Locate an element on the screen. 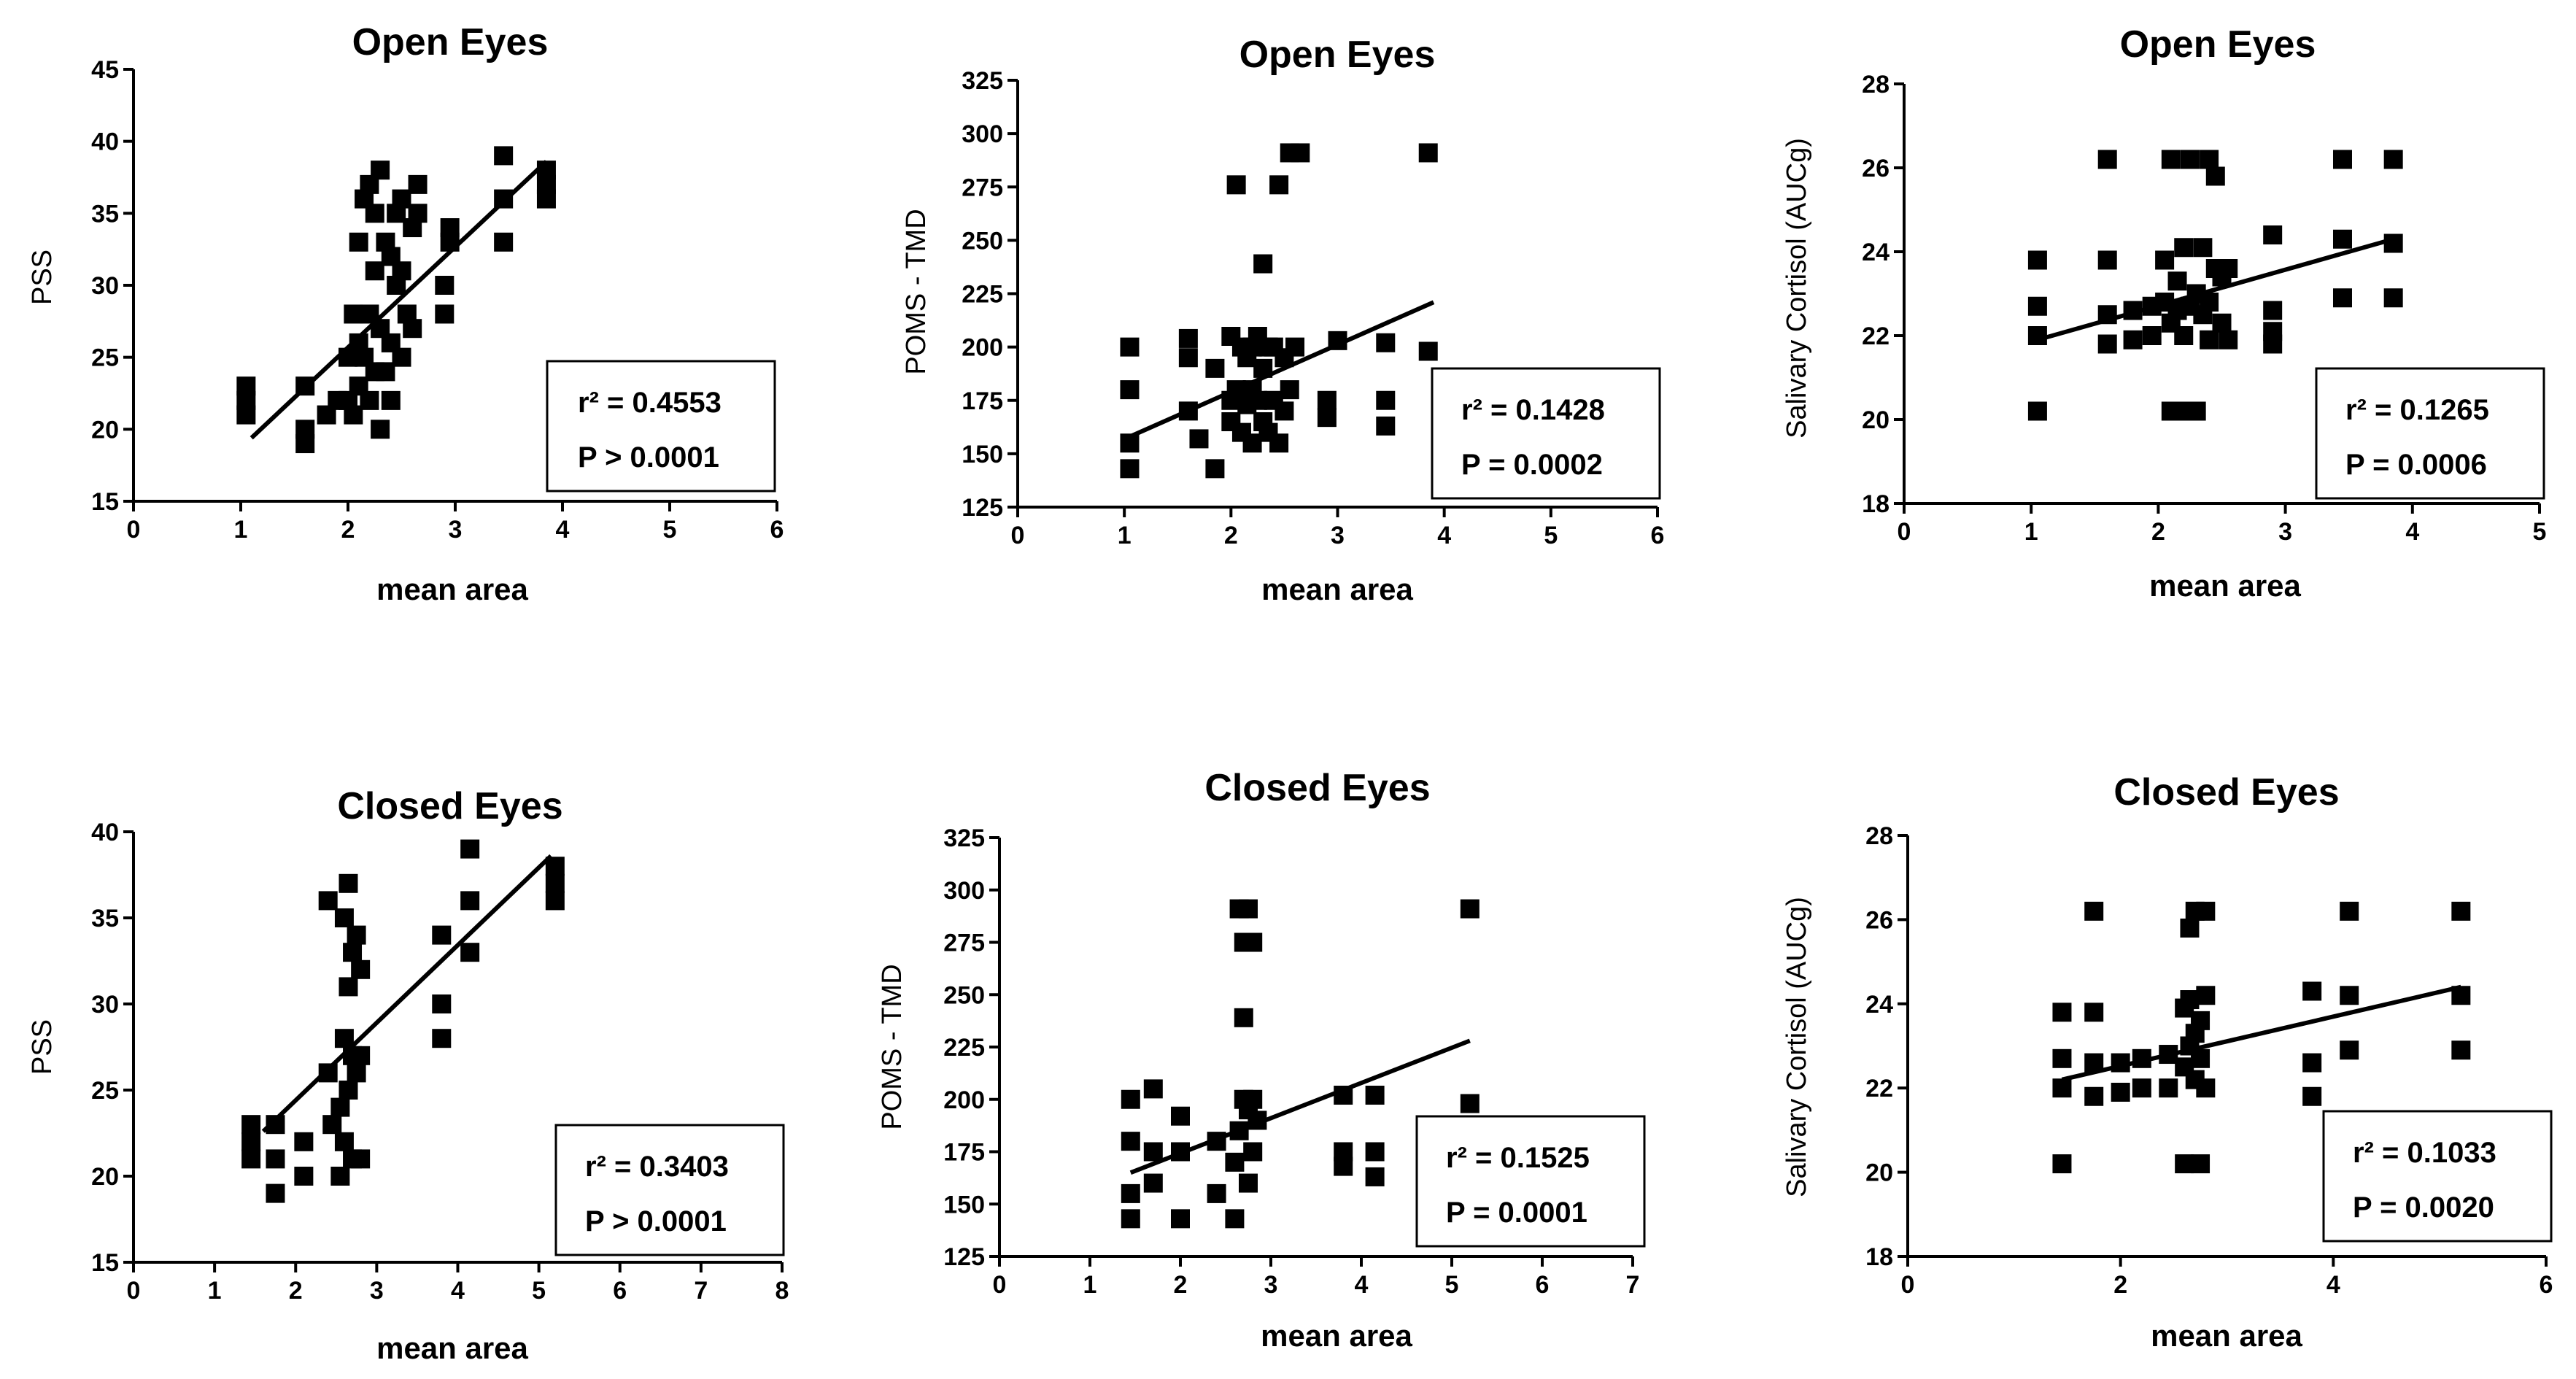 This screenshot has height=1379, width=2576. plot-area: 0 1 2 3 4 5 6 125 150 175 200 225 250 275 300 325 is located at coordinates (1313, 308).